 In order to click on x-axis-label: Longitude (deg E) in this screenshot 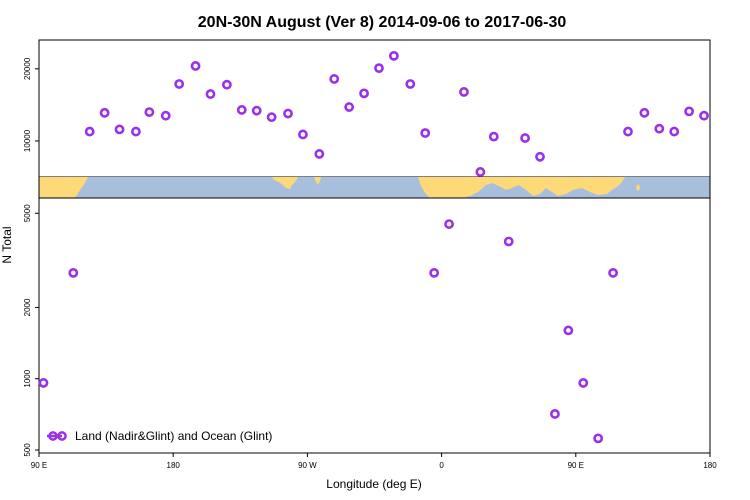, I will do `click(373, 484)`.